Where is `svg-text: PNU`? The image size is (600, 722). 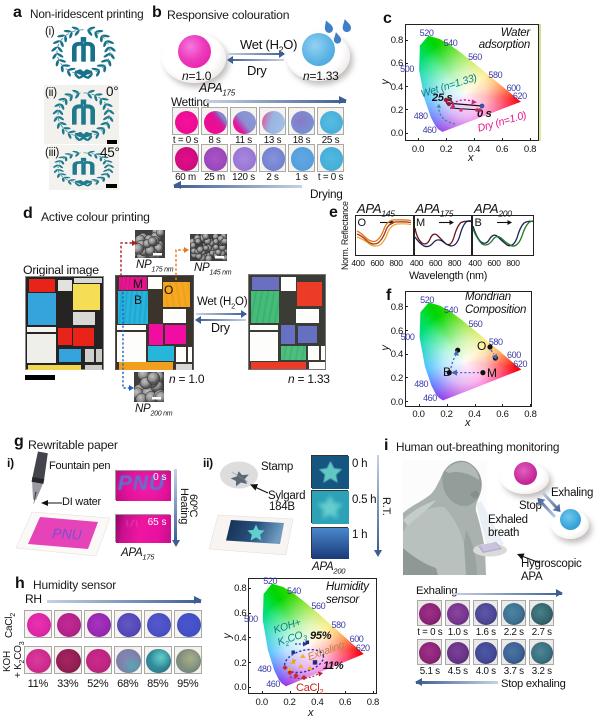
svg-text: PNU is located at coordinates (67, 534).